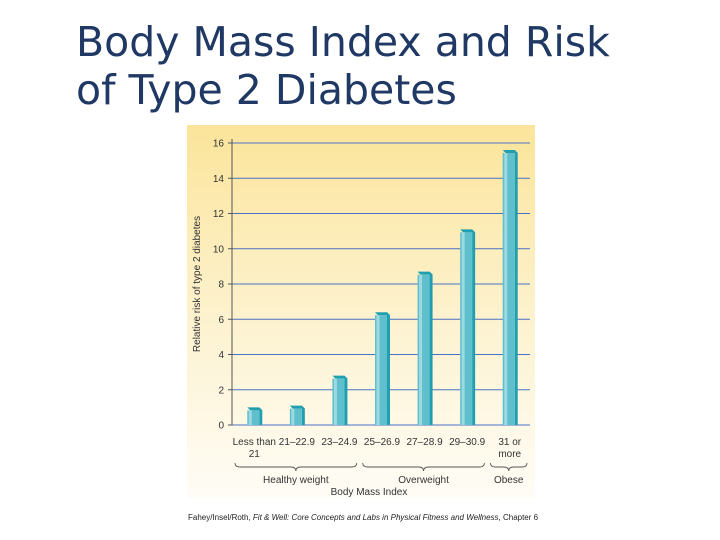 The image size is (720, 540). What do you see at coordinates (219, 144) in the screenshot?
I see `y-tick-label: 16` at bounding box center [219, 144].